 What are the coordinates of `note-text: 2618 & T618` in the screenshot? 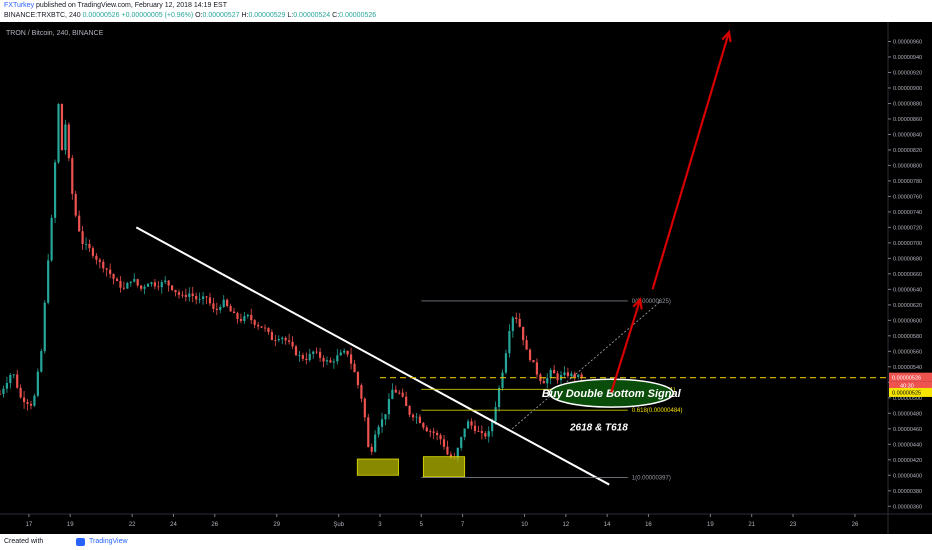 It's located at (598, 427).